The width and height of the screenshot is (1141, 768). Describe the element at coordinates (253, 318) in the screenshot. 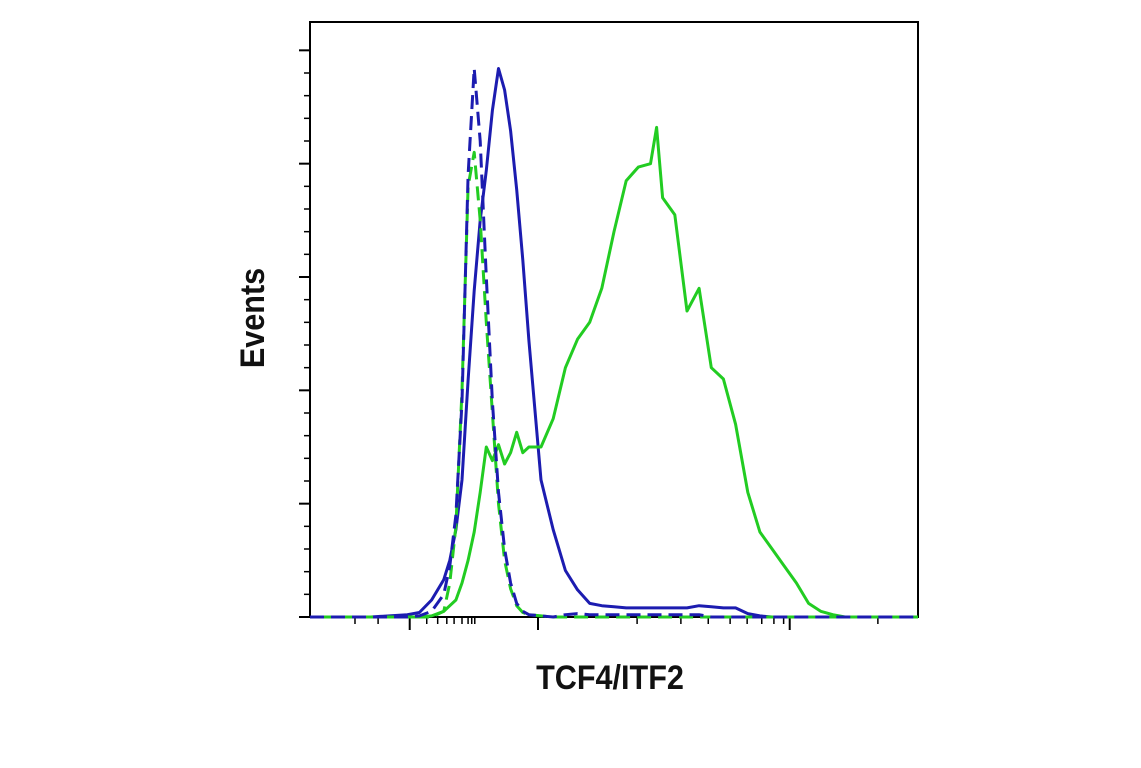

I see `y-axis-label: Events` at that location.